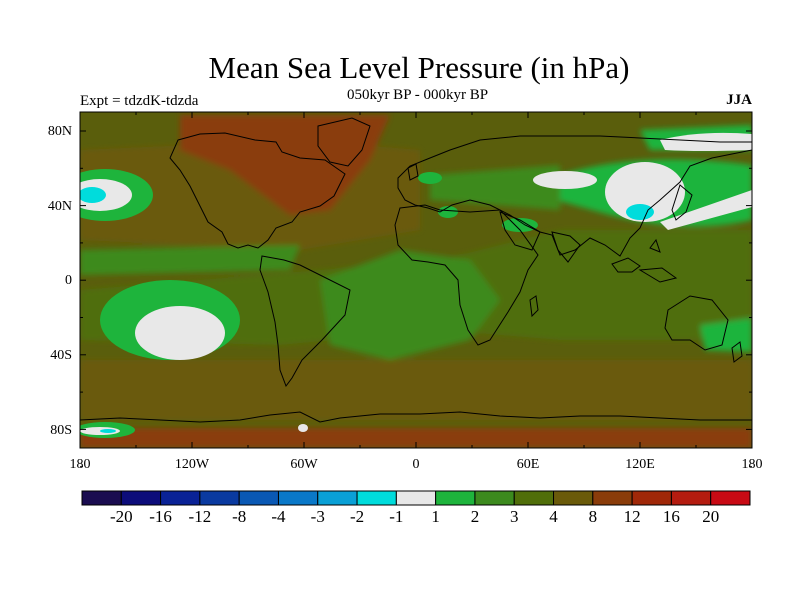 This screenshot has width=800, height=600. What do you see at coordinates (671, 516) in the screenshot?
I see `colorbar-label: 16` at bounding box center [671, 516].